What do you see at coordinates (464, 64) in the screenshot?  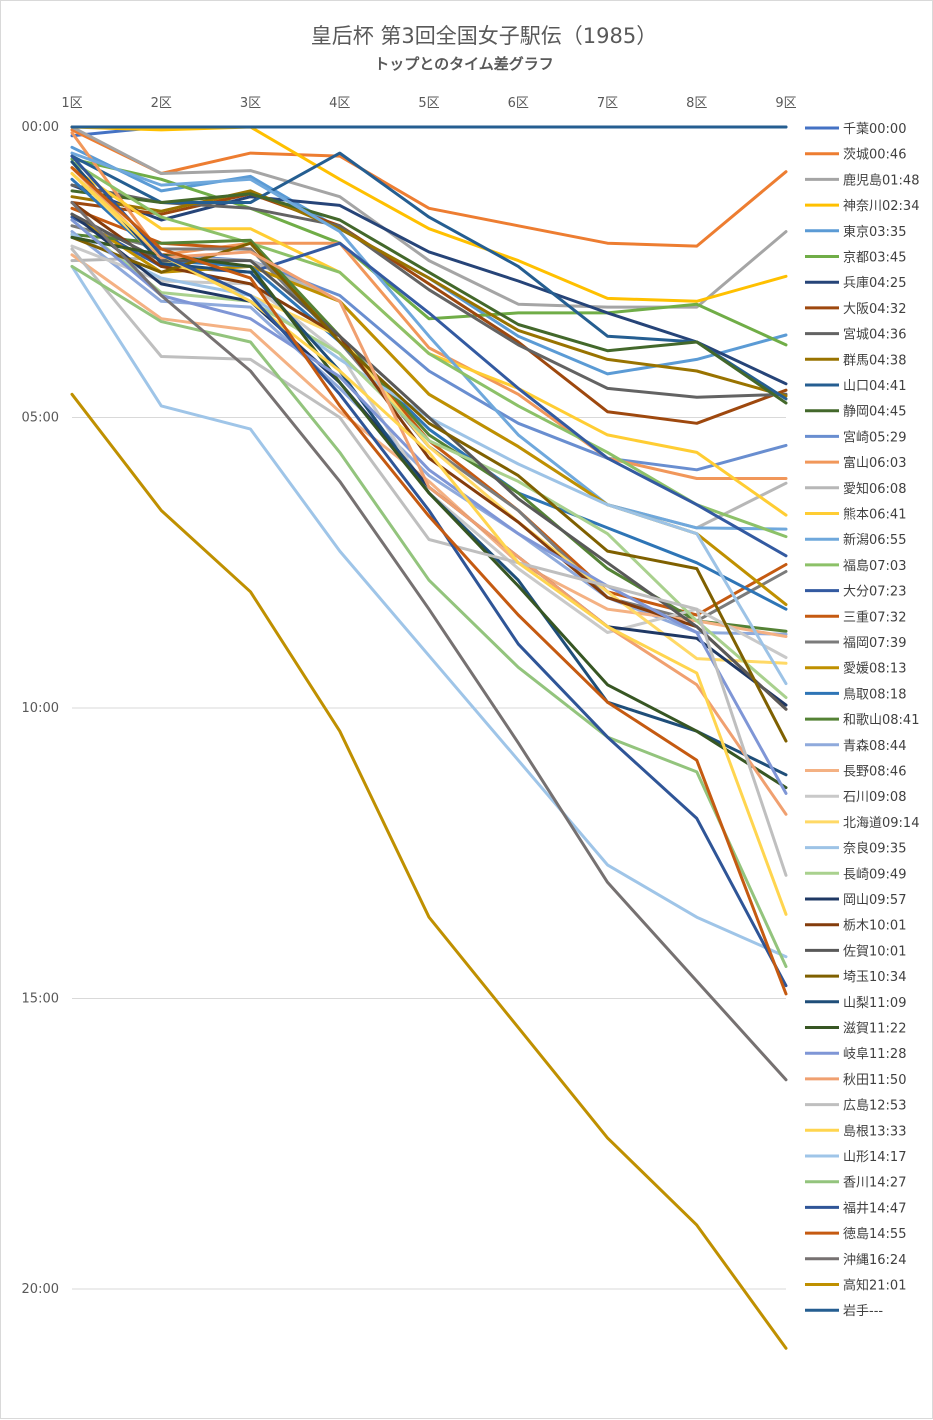 I see `chart-subtitle: トップとのタイム差グラフ` at bounding box center [464, 64].